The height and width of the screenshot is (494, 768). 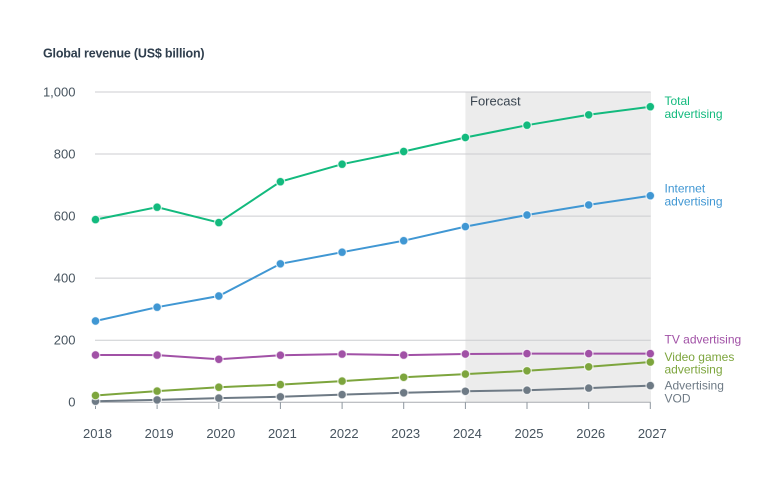 I want to click on svg-text: 2021, so click(x=282, y=433).